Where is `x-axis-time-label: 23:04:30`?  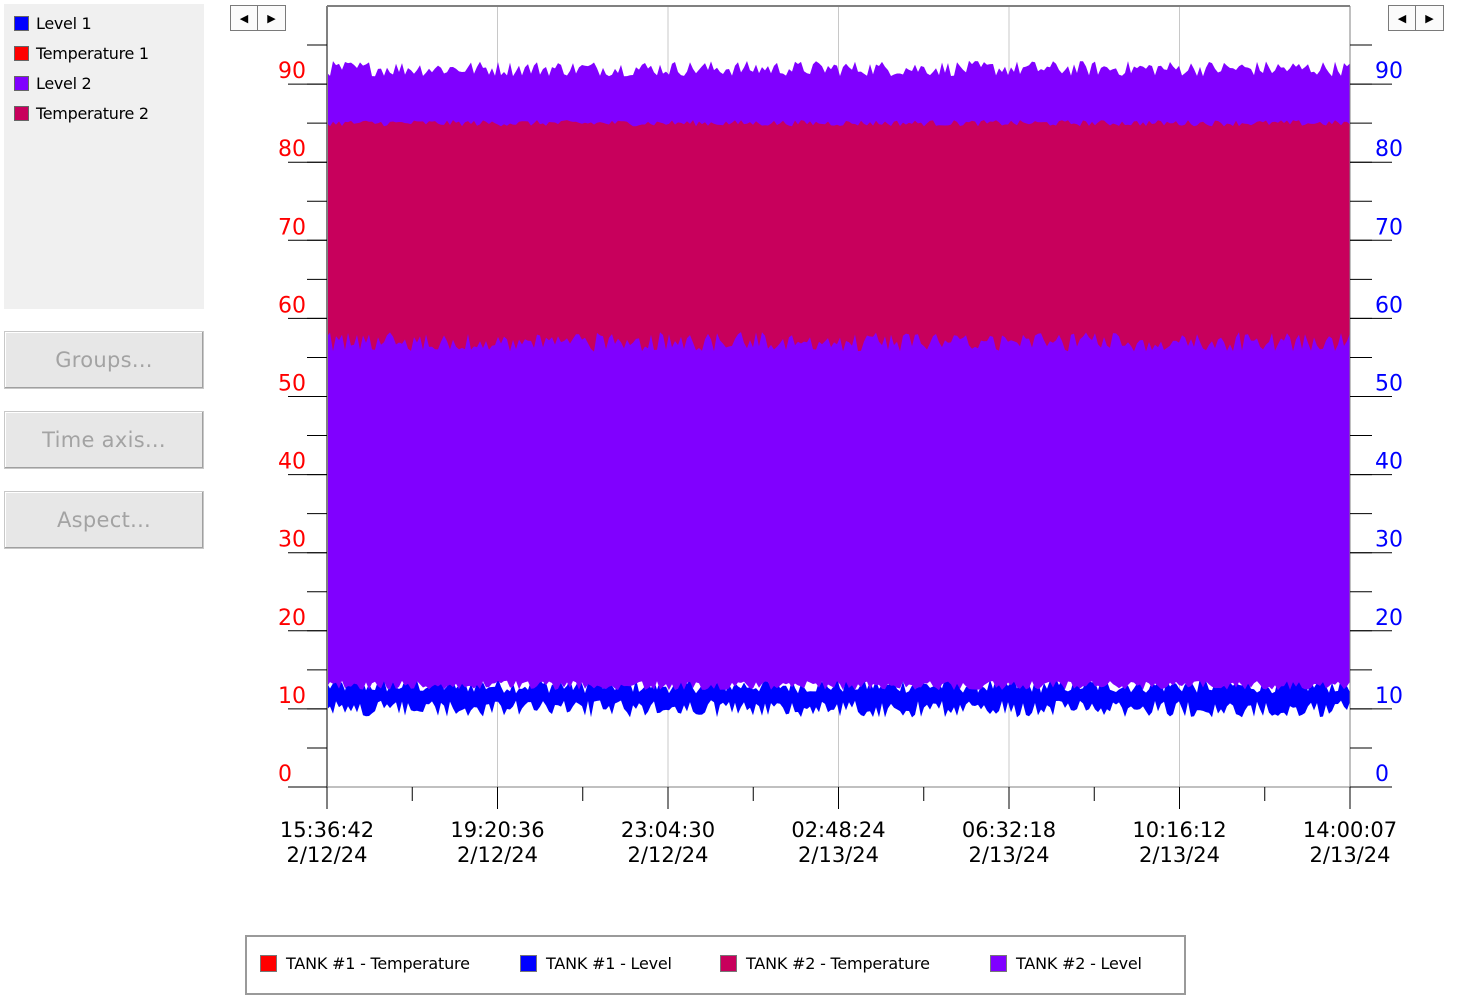 x-axis-time-label: 23:04:30 is located at coordinates (668, 830).